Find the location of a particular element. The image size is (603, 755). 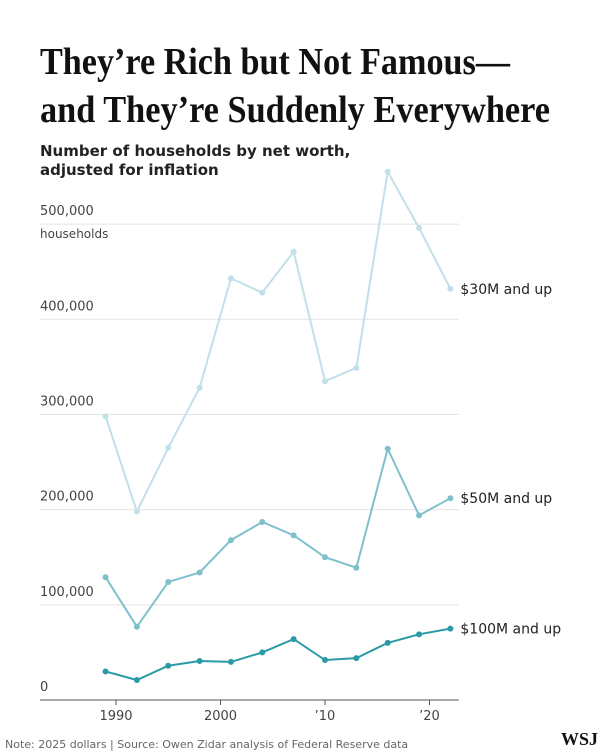

y-tick-label: 200,000 is located at coordinates (67, 497).